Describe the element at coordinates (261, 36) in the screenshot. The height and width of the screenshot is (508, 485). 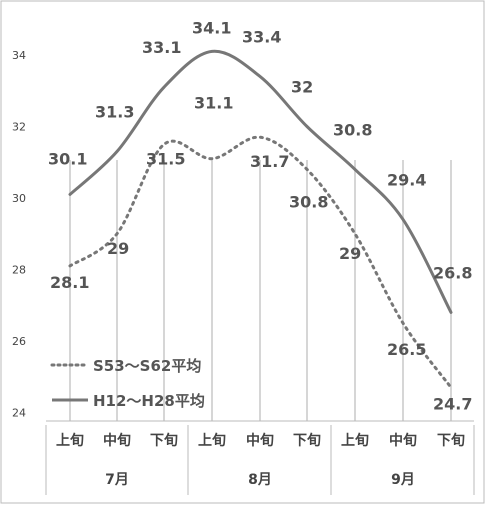
I see `data-label: 33.4` at that location.